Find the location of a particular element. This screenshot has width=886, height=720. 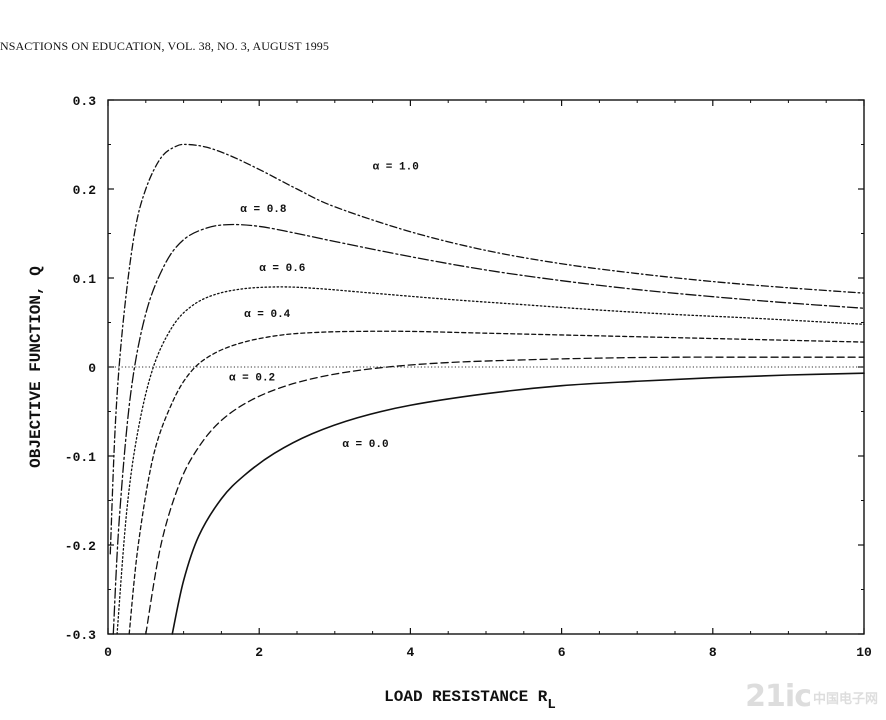

y-tick-label: 0.1 is located at coordinates (85, 279).